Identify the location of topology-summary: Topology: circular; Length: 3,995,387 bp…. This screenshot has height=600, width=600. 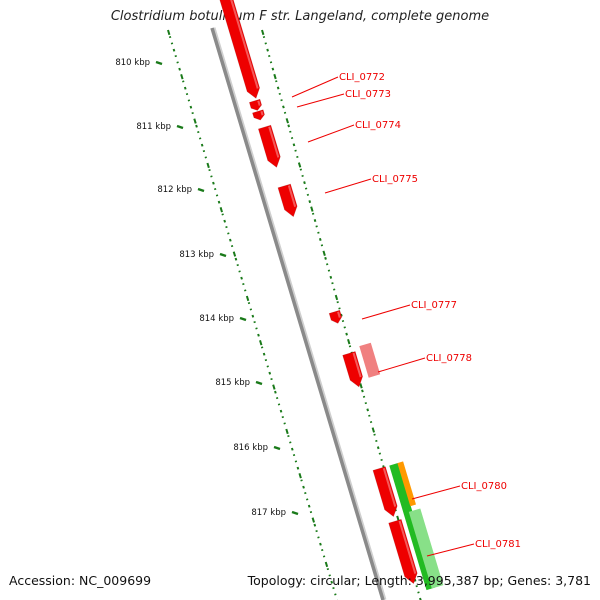
(419, 580).